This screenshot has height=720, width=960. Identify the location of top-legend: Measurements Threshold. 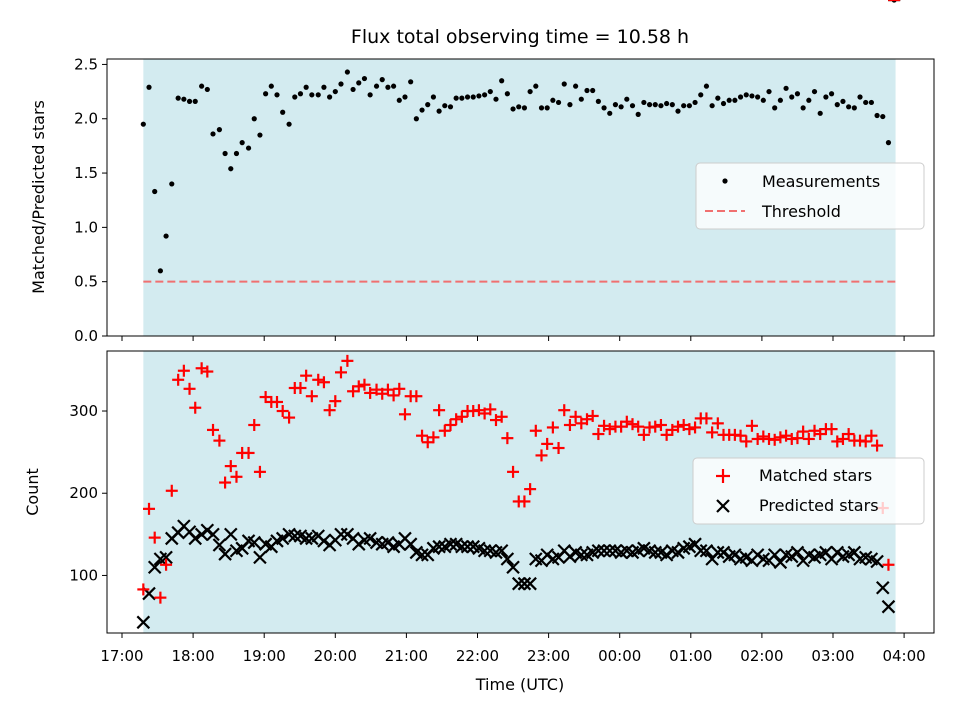
(810, 196).